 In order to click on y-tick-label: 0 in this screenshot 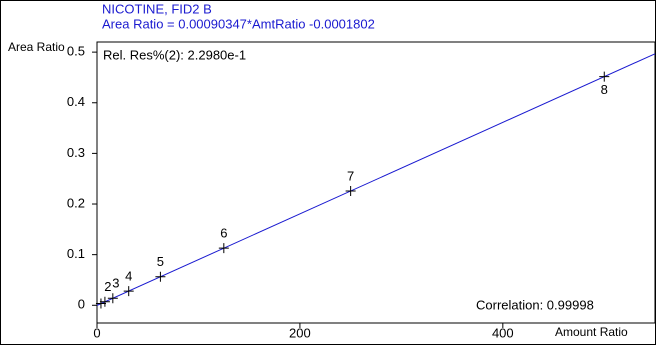, I will do `click(81, 304)`.